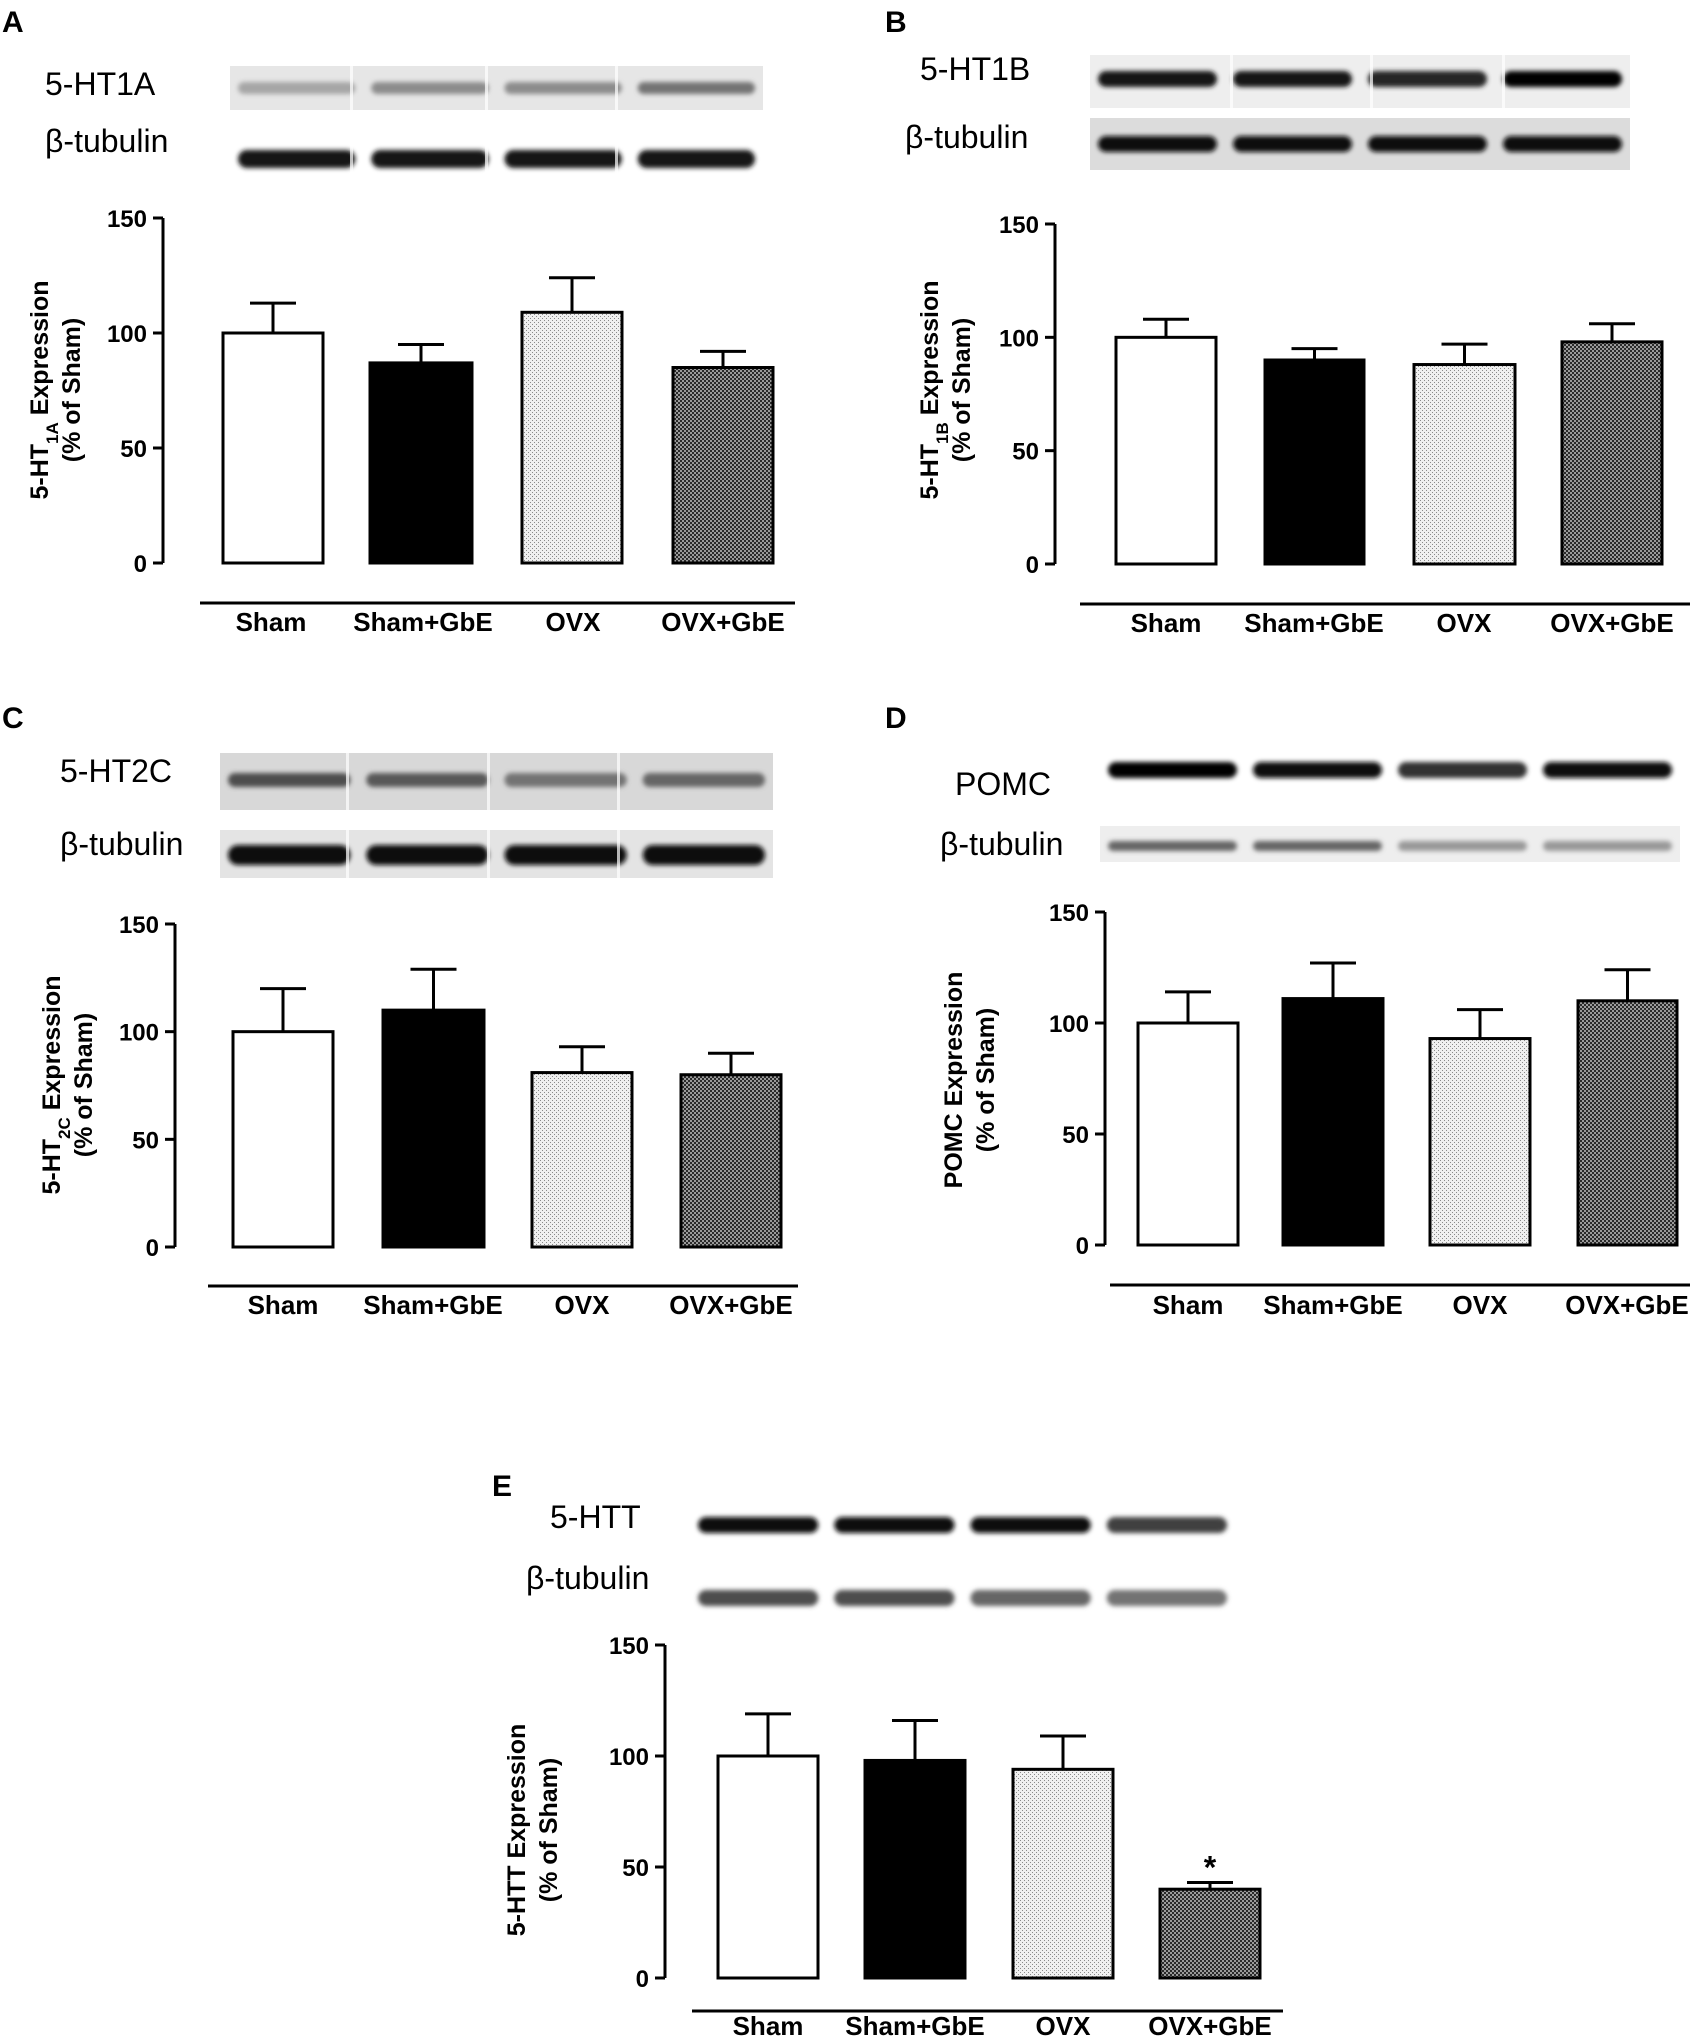 The image size is (1700, 2042). What do you see at coordinates (100, 84) in the screenshot?
I see `blot-label-5-ht1a: 5-HT1A` at bounding box center [100, 84].